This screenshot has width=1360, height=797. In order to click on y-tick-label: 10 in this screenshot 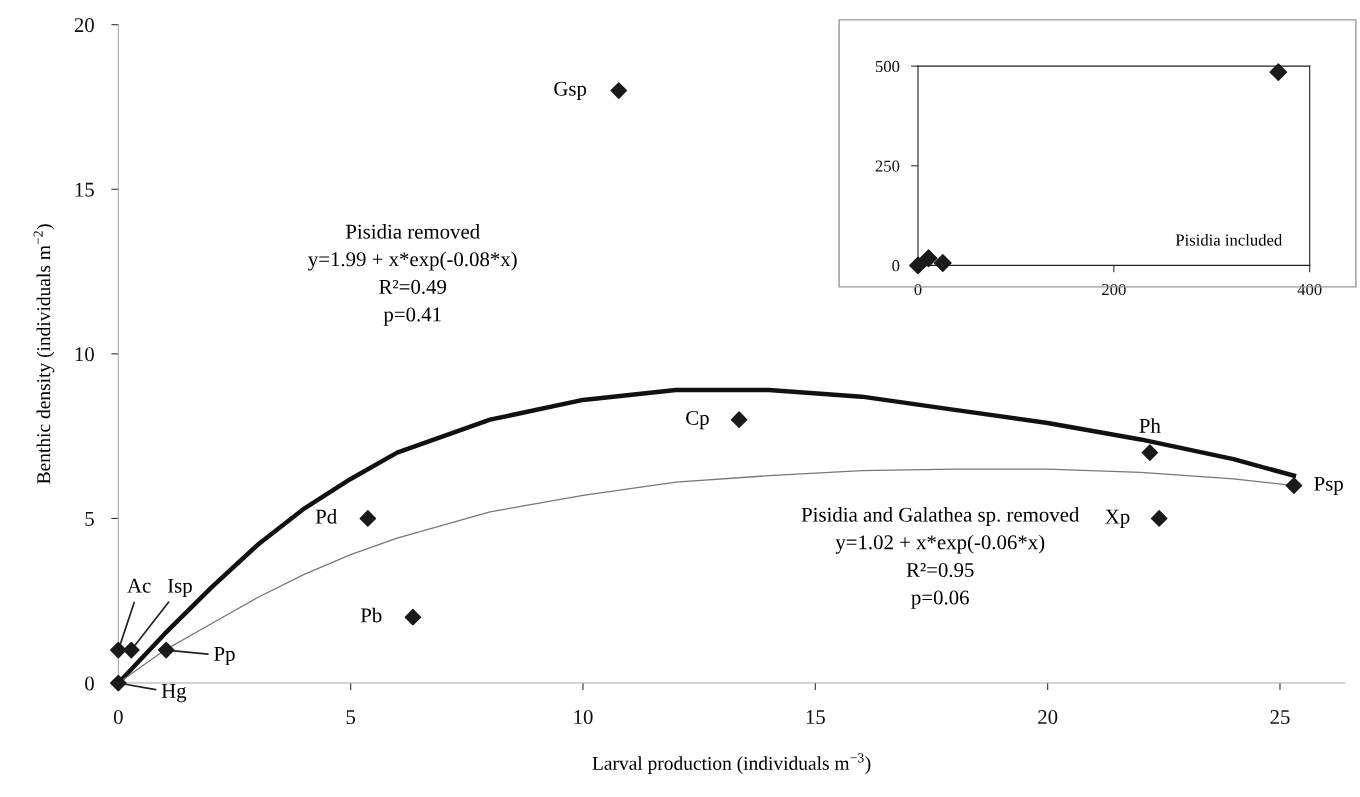, I will do `click(84, 354)`.